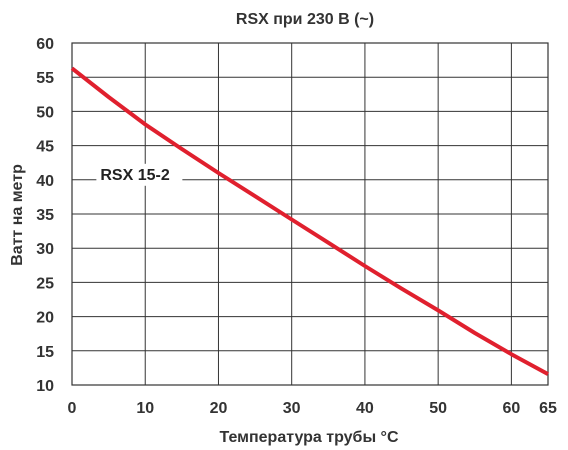 This screenshot has height=450, width=568. I want to click on x-tick-label: 30, so click(292, 408).